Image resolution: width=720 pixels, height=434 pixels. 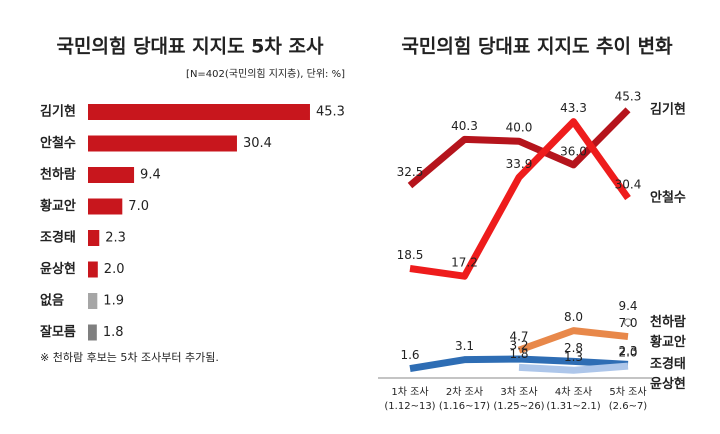 I want to click on category-label: 잘모름, so click(x=58, y=332).